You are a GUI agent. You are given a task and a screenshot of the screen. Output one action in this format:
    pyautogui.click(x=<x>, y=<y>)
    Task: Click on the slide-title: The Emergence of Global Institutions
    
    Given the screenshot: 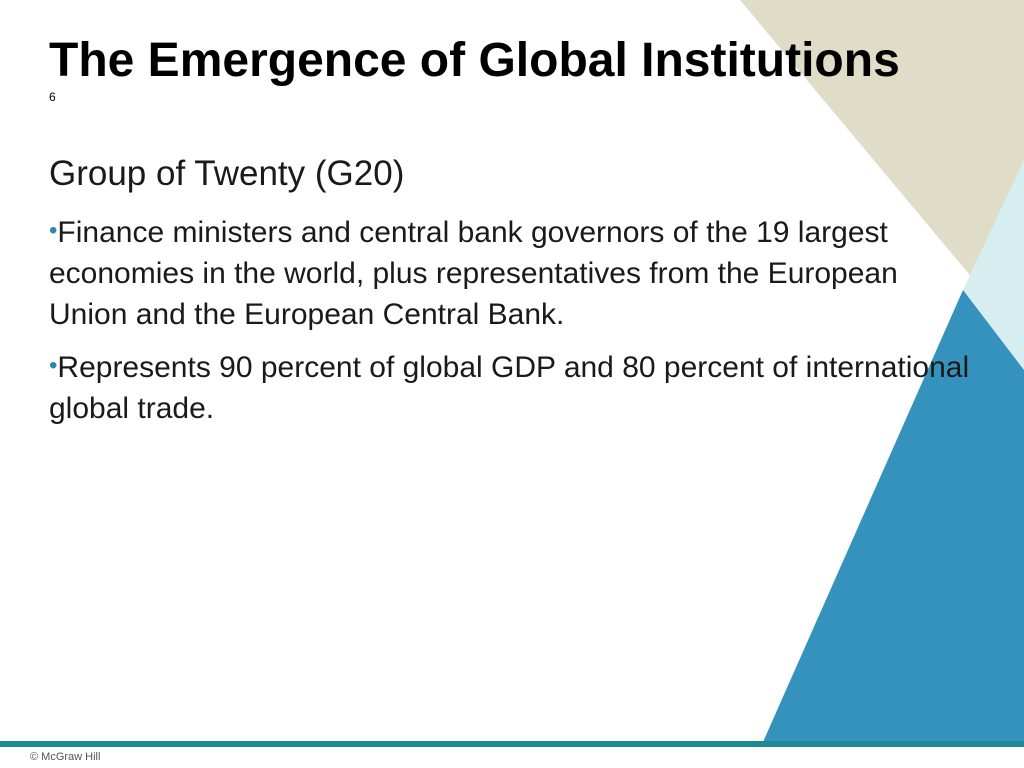 What is the action you would take?
    pyautogui.click(x=474, y=60)
    